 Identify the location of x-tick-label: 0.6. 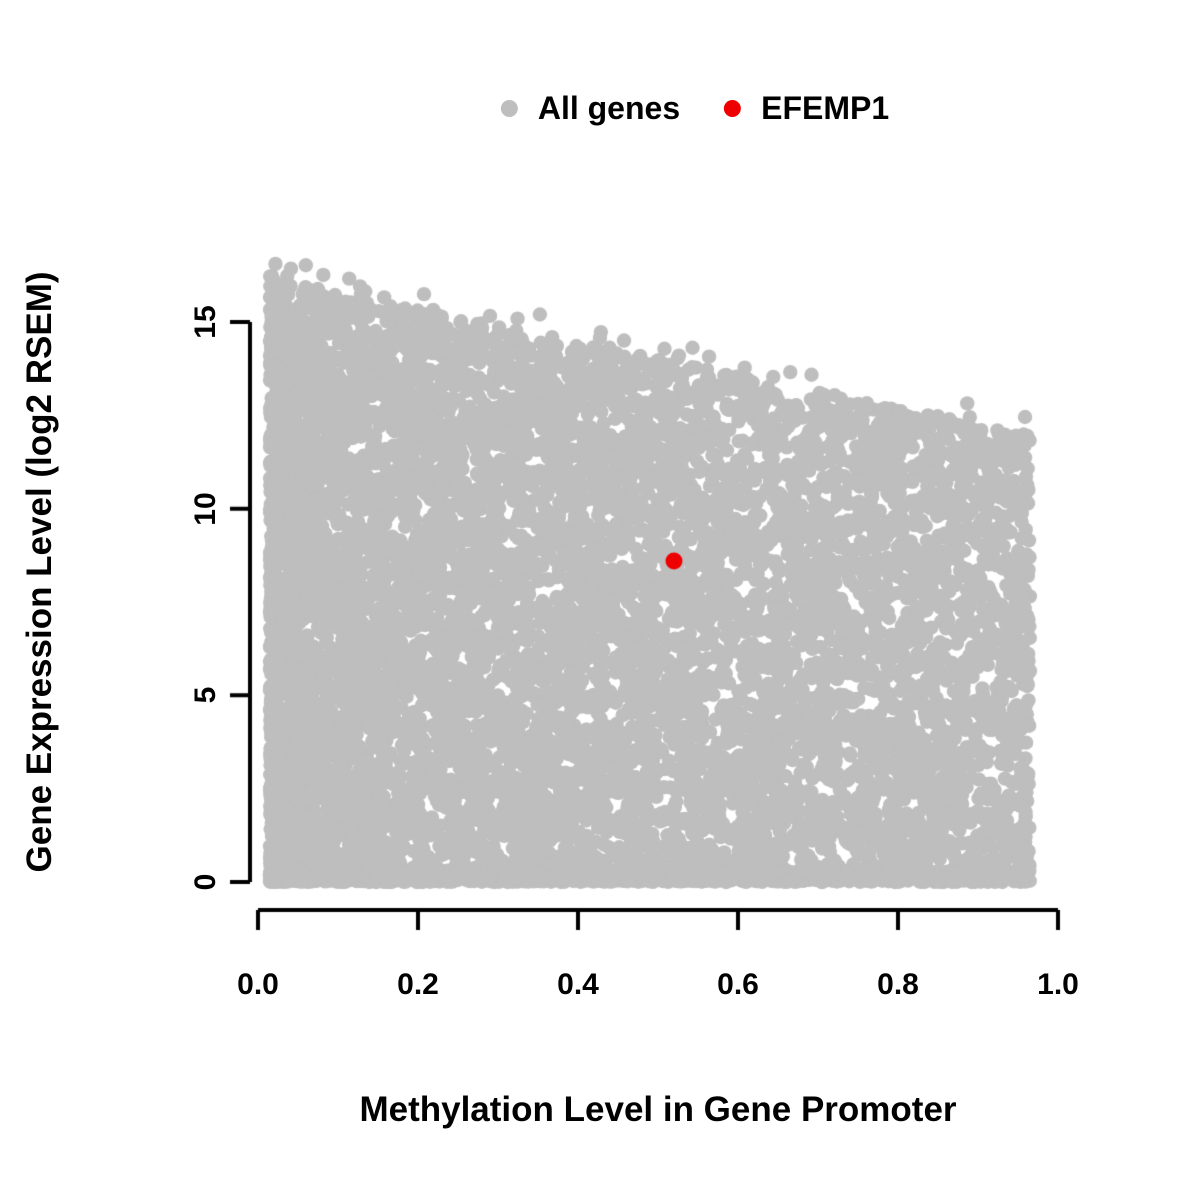
(738, 984).